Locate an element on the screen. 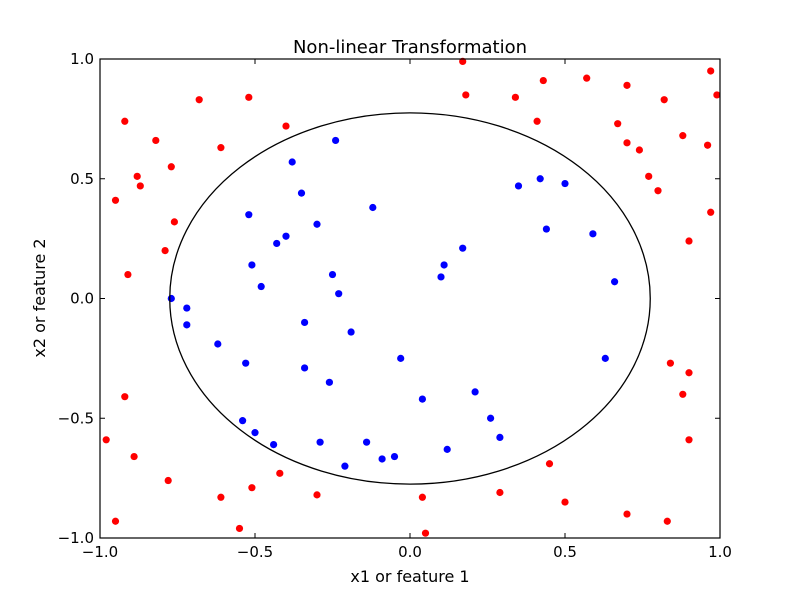  x-tick-label: 0.0 is located at coordinates (410, 552).